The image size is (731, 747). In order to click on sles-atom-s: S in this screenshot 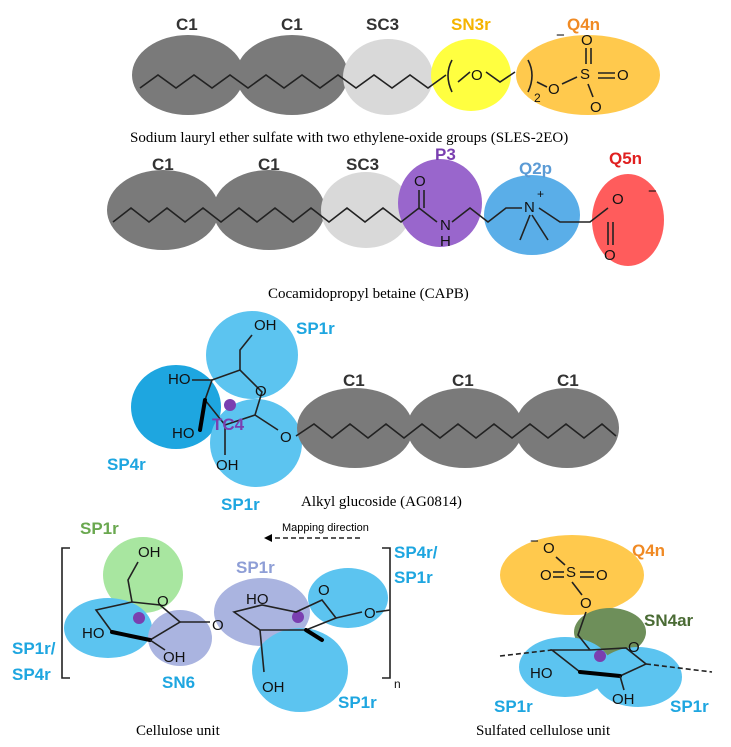, I will do `click(585, 74)`.